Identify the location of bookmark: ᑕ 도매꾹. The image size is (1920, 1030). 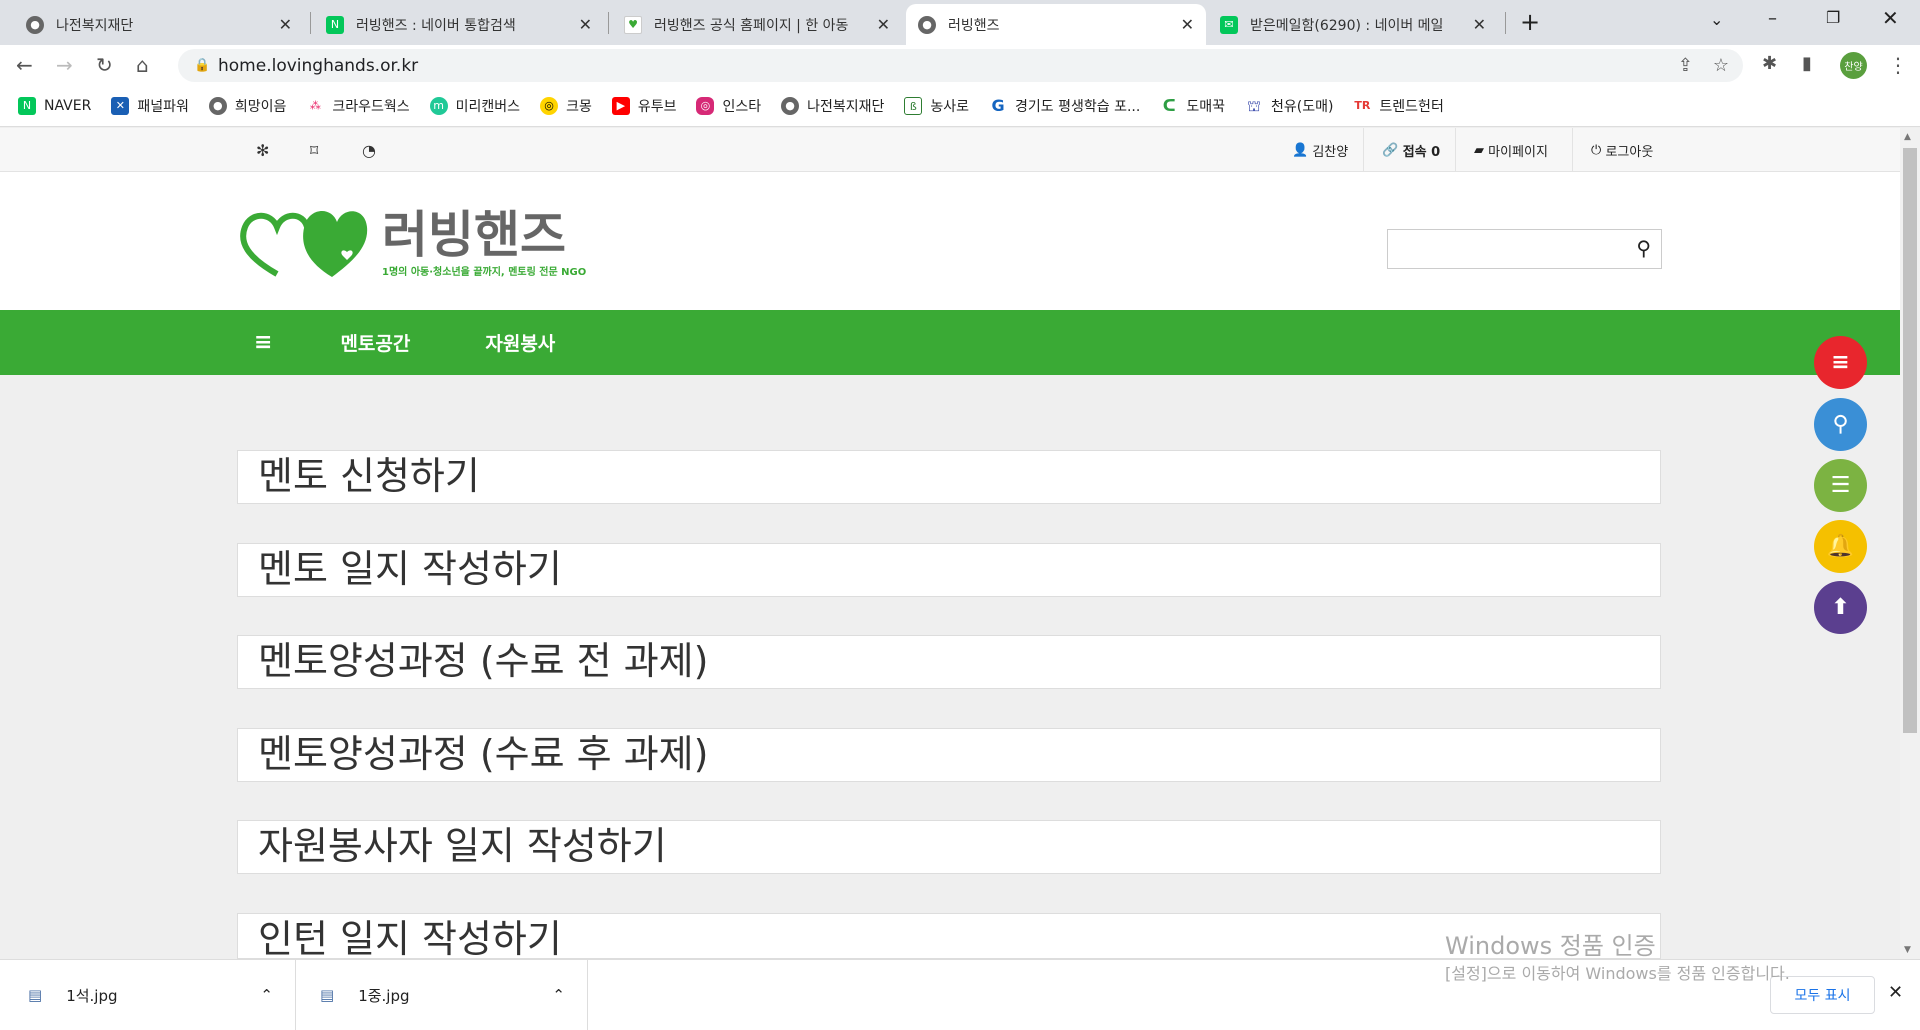
(1192, 106).